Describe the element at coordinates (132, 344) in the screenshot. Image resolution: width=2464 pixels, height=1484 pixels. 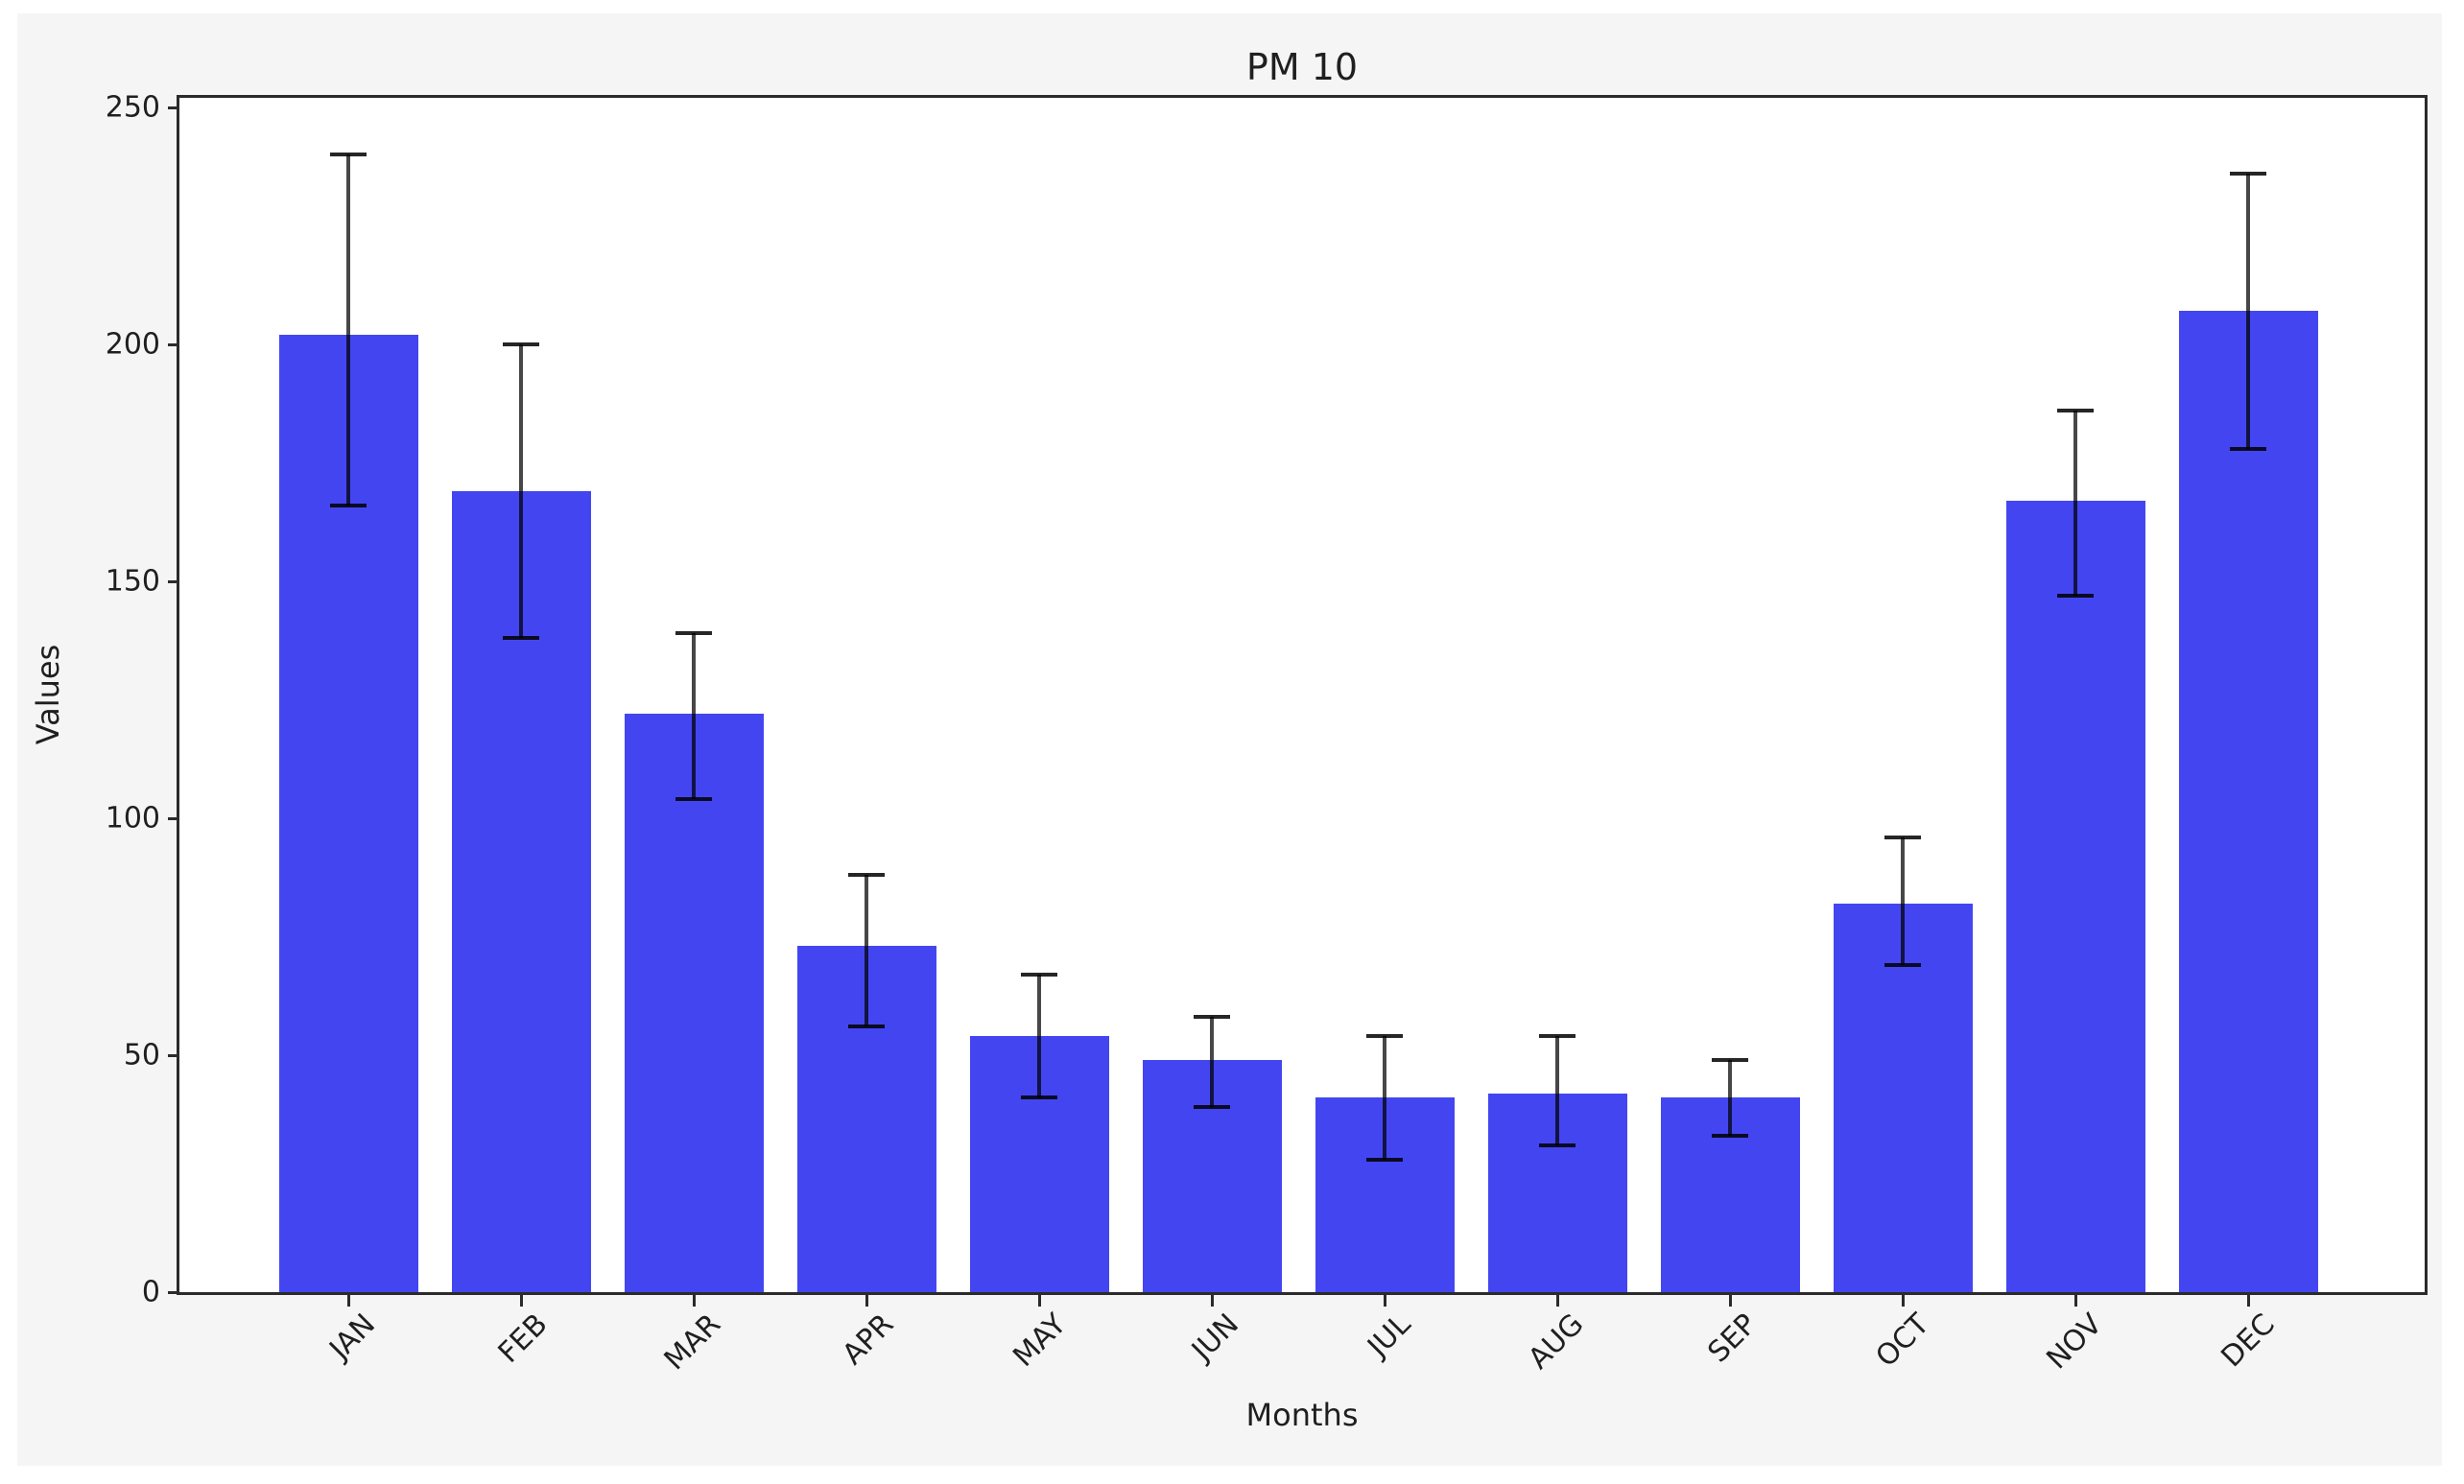
I see `y-tick-label: 200` at that location.